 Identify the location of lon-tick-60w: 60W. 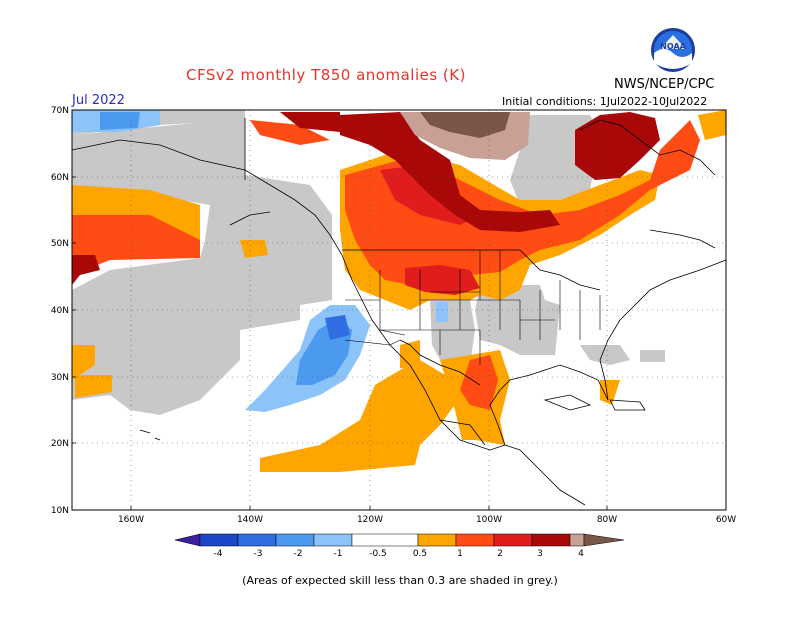
(726, 520).